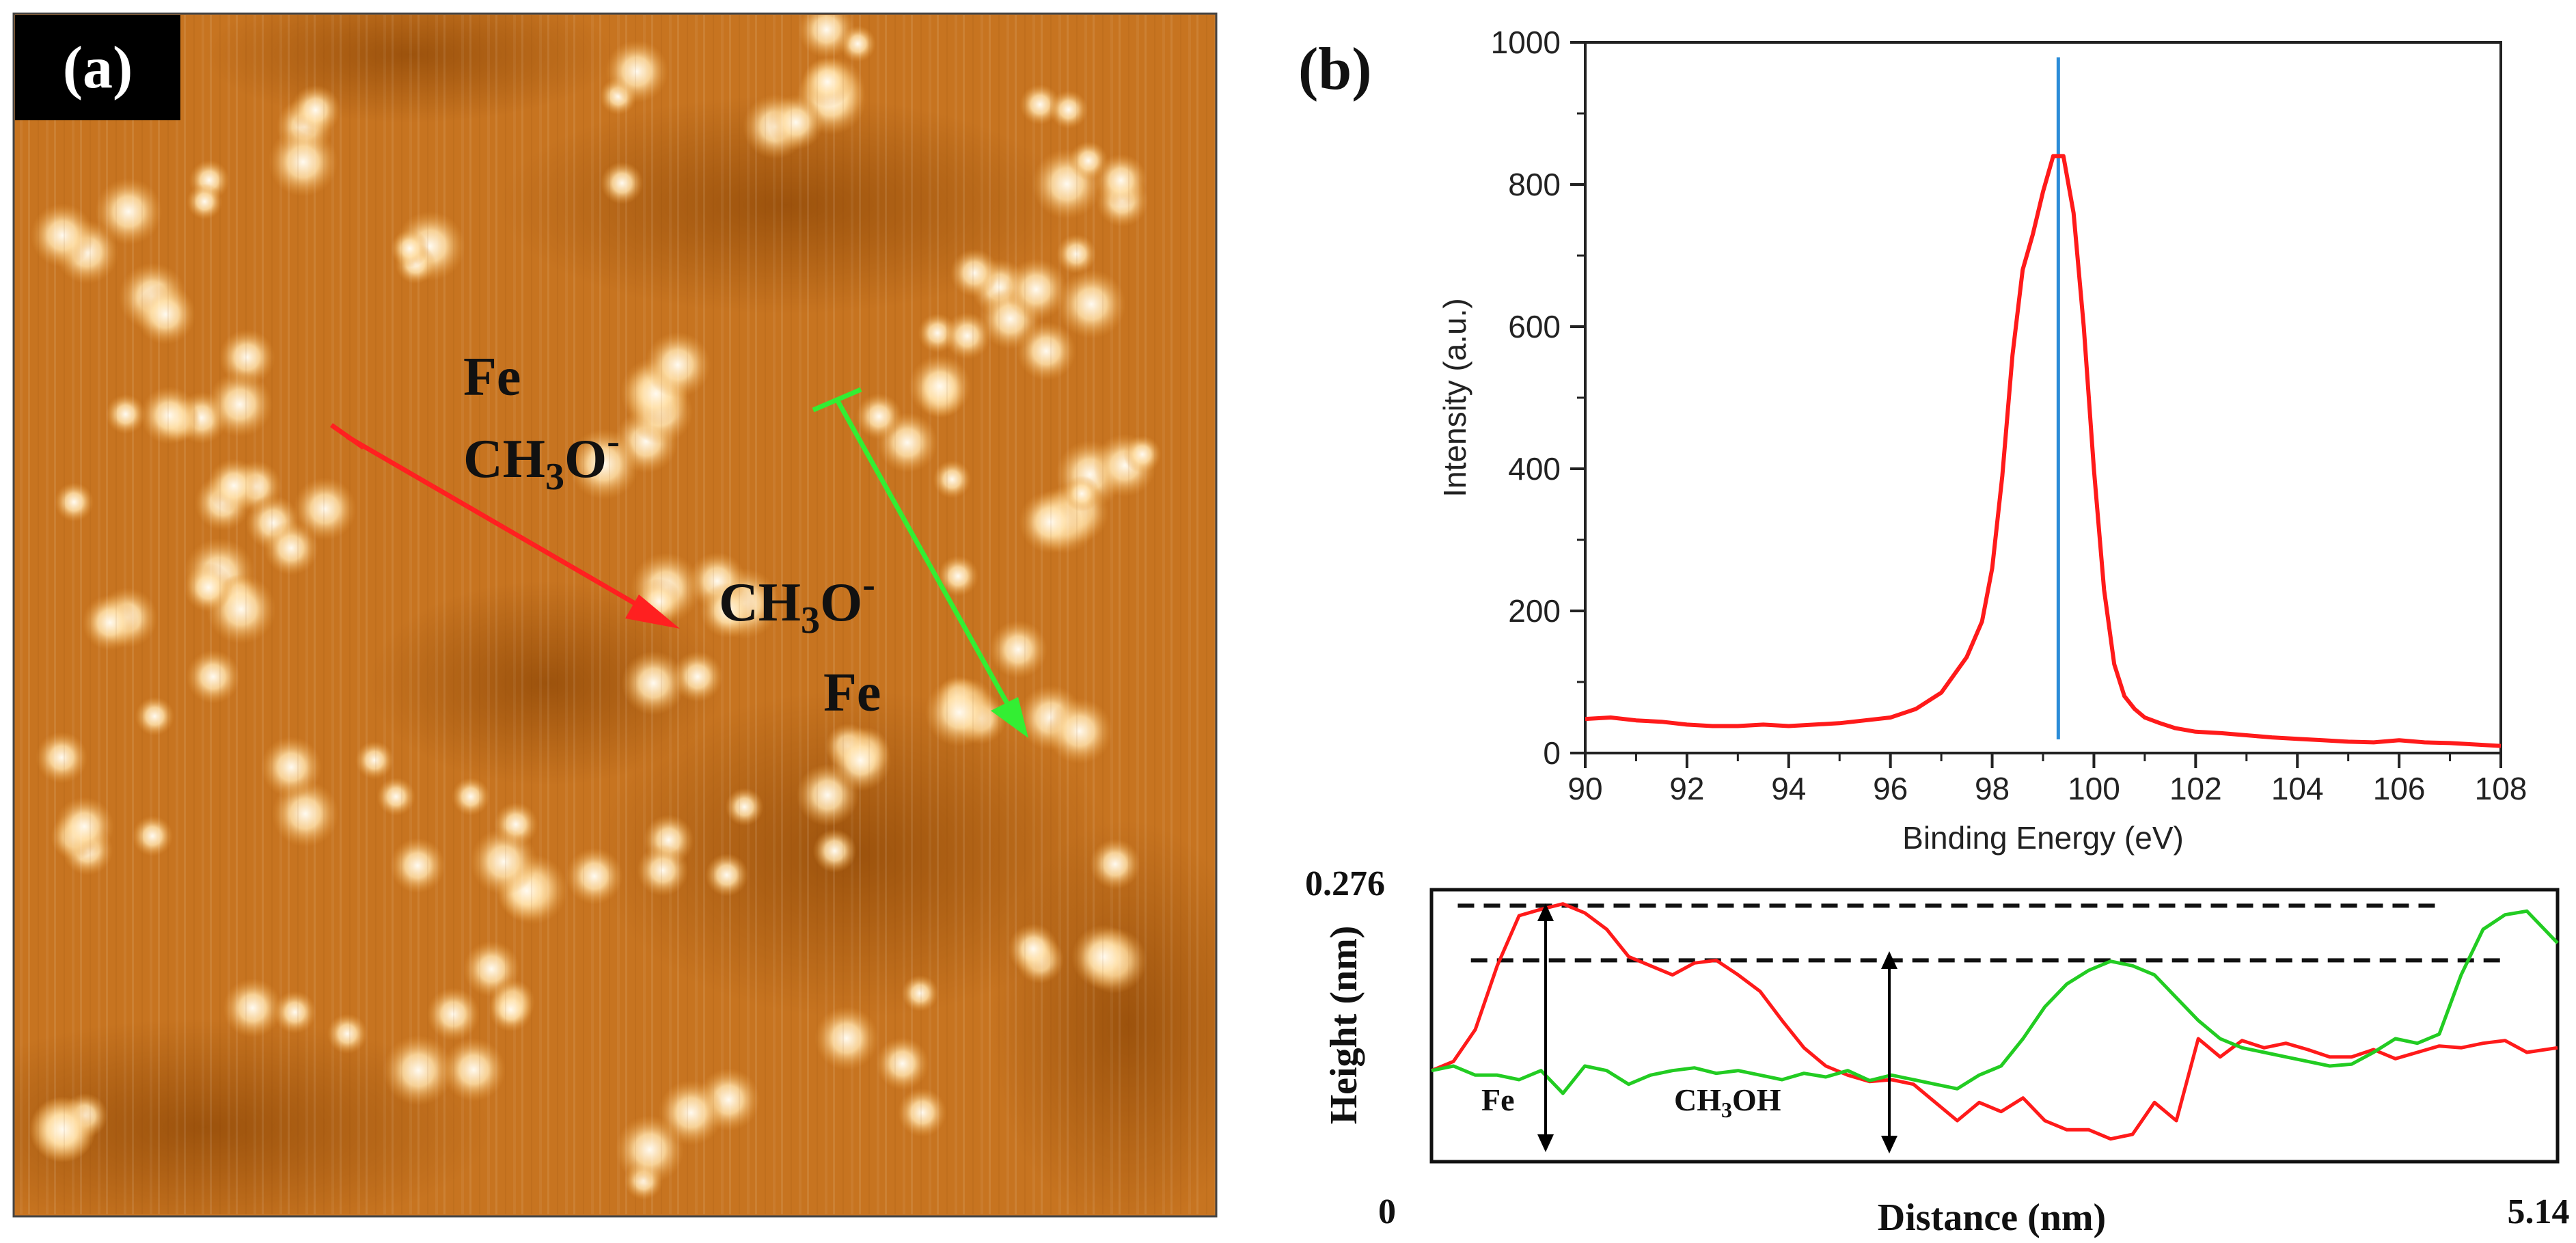 This screenshot has width=2576, height=1243. I want to click on panel-a-label-box, so click(97, 67).